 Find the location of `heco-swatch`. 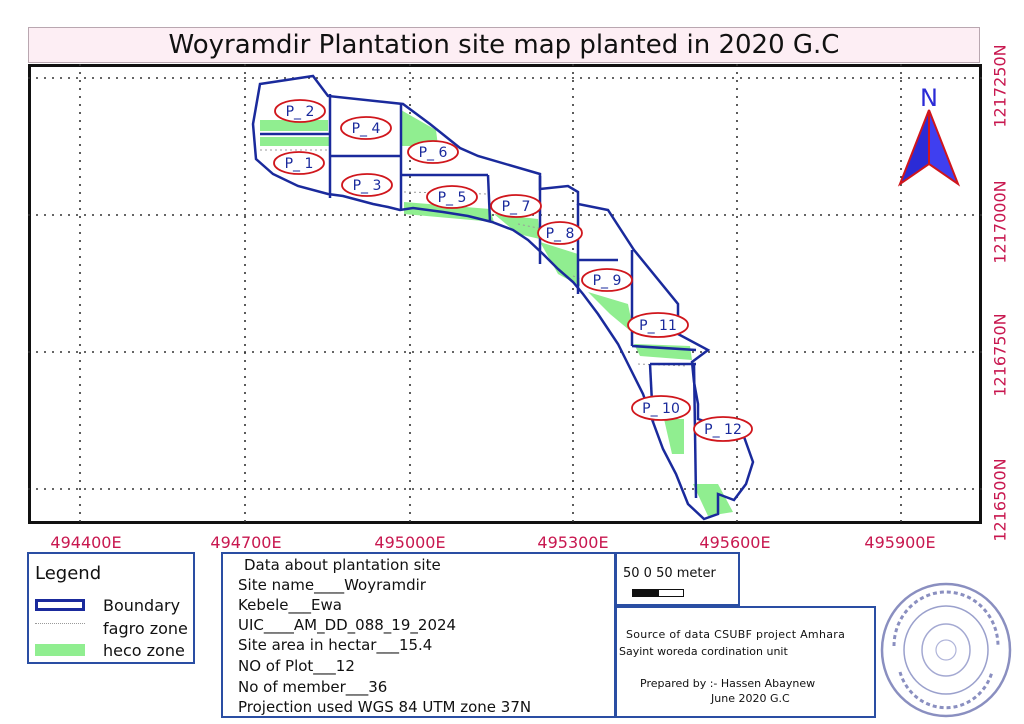

heco-swatch is located at coordinates (60, 650).